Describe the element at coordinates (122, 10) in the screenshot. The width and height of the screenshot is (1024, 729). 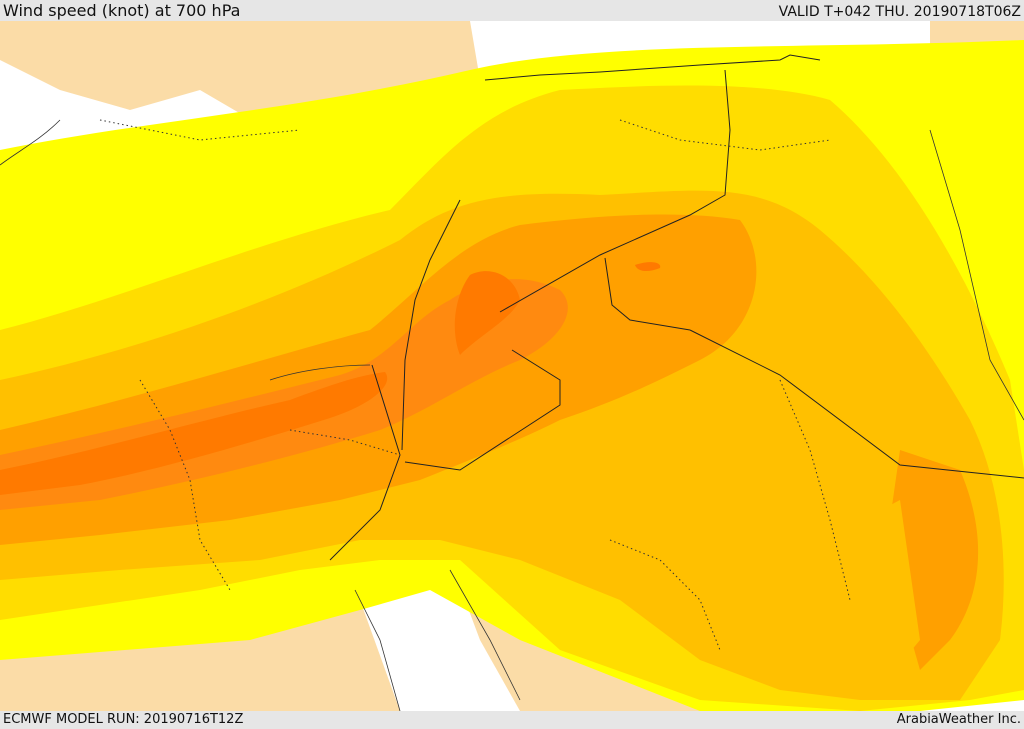
I see `map-title: Wind speed (knot) at 700 hPa` at that location.